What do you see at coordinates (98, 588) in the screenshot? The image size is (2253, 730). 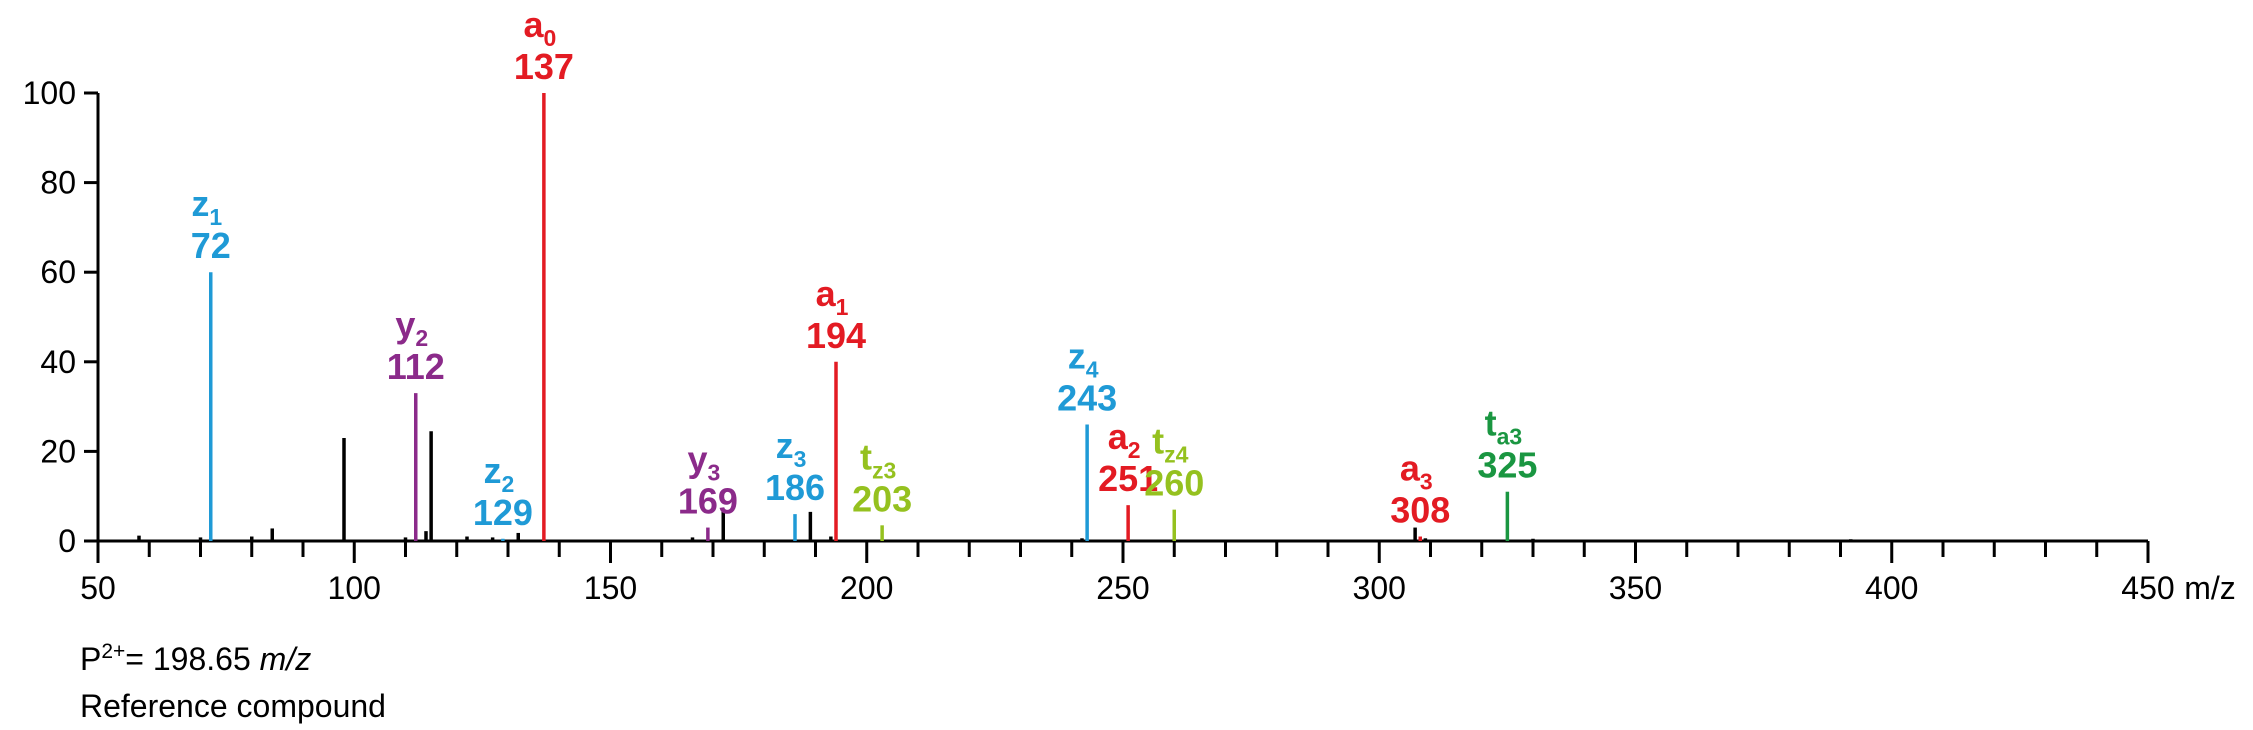 I see `x-tick-label: 50` at bounding box center [98, 588].